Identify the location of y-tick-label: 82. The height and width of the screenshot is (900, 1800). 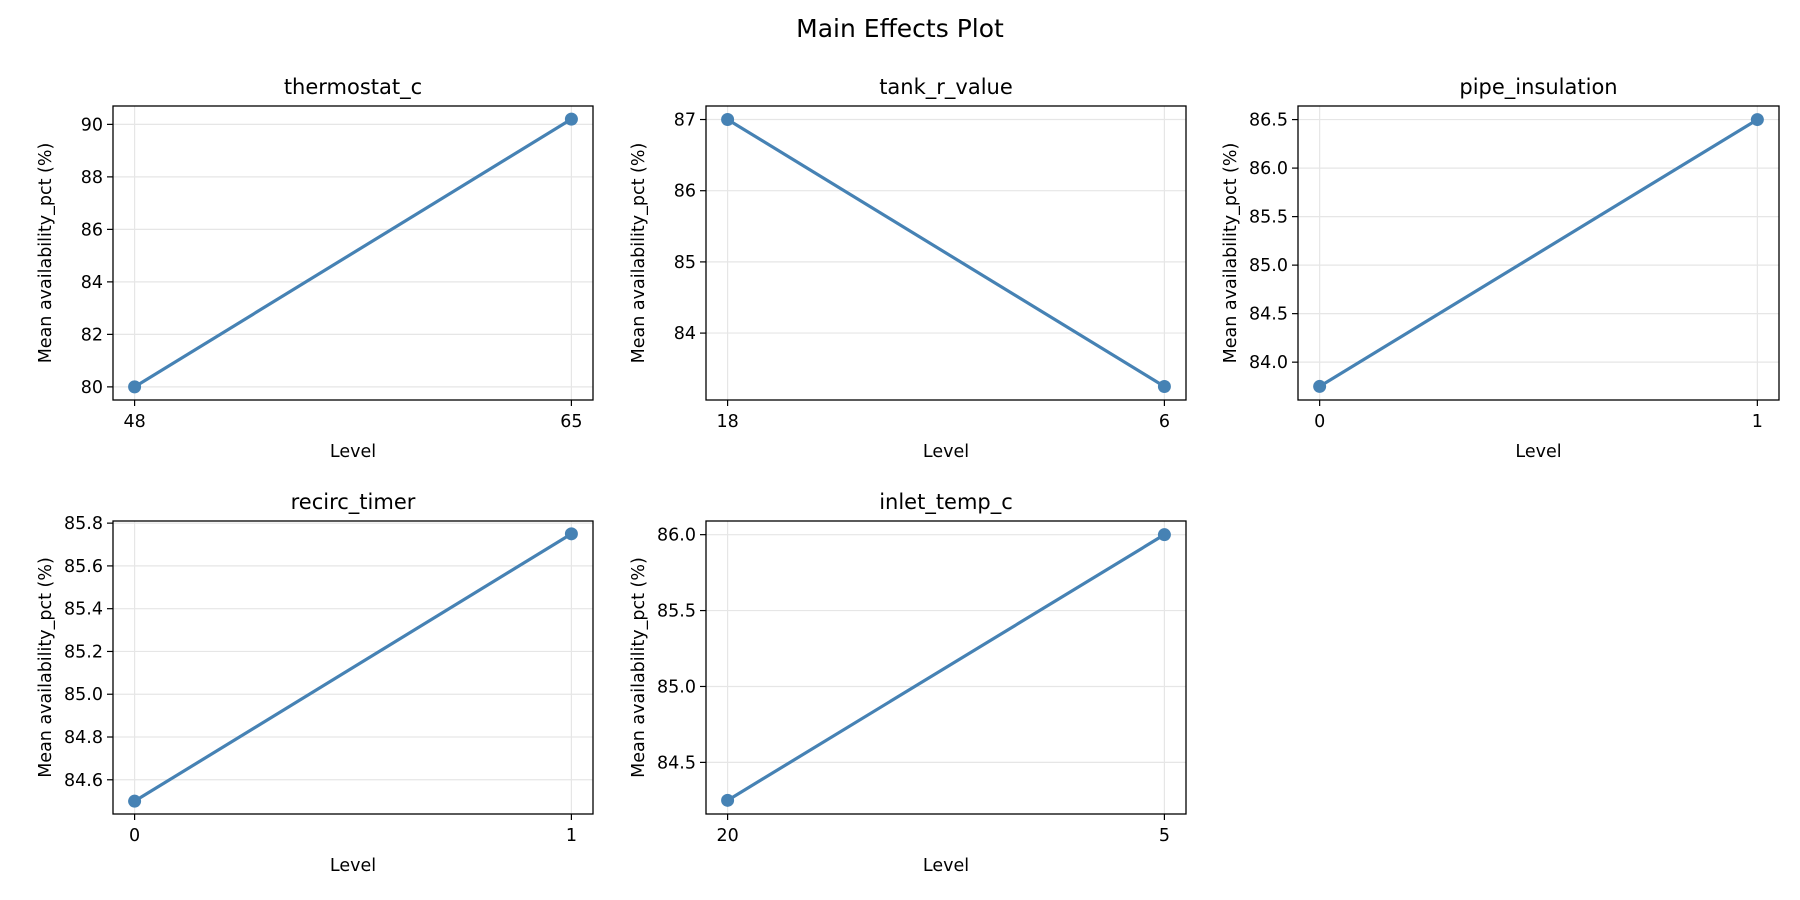
(92, 335).